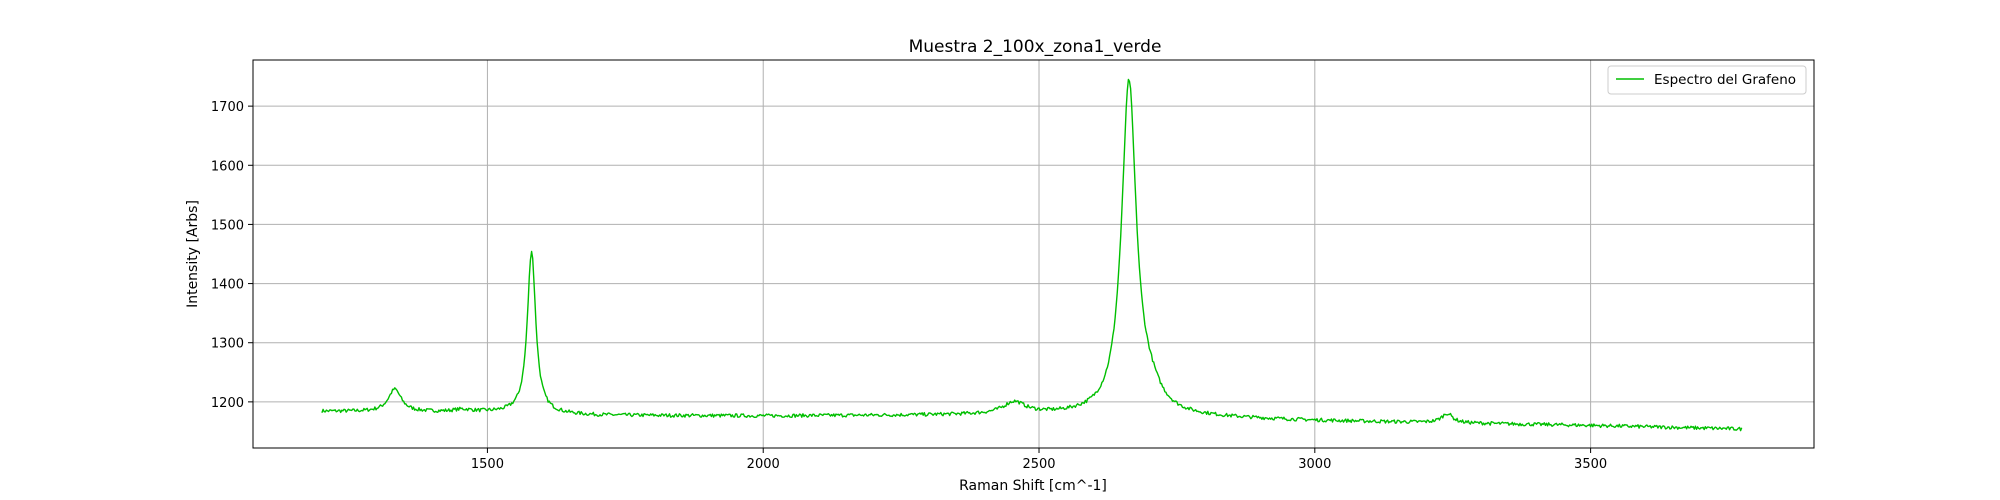  What do you see at coordinates (1035, 47) in the screenshot?
I see `chart-title: Muestra 2_100x_zona1_verde` at bounding box center [1035, 47].